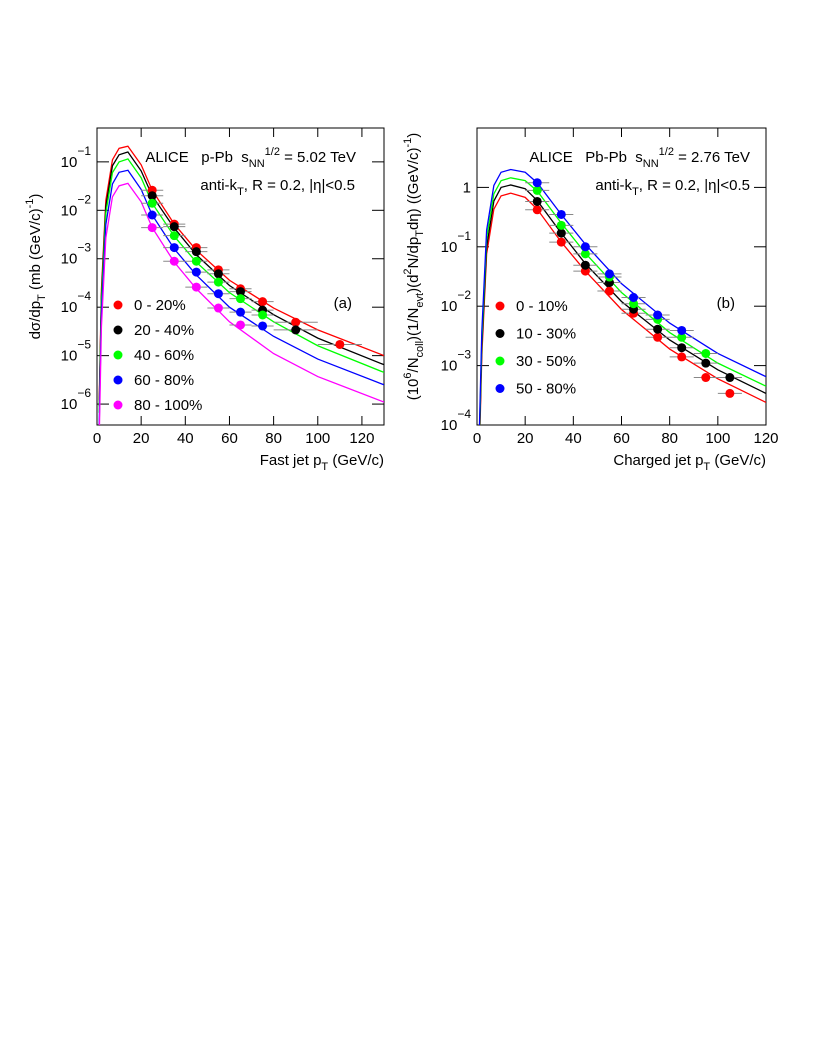 Image resolution: width=817 pixels, height=1058 pixels. Describe the element at coordinates (573, 438) in the screenshot. I see `x-tick-label: 40` at that location.